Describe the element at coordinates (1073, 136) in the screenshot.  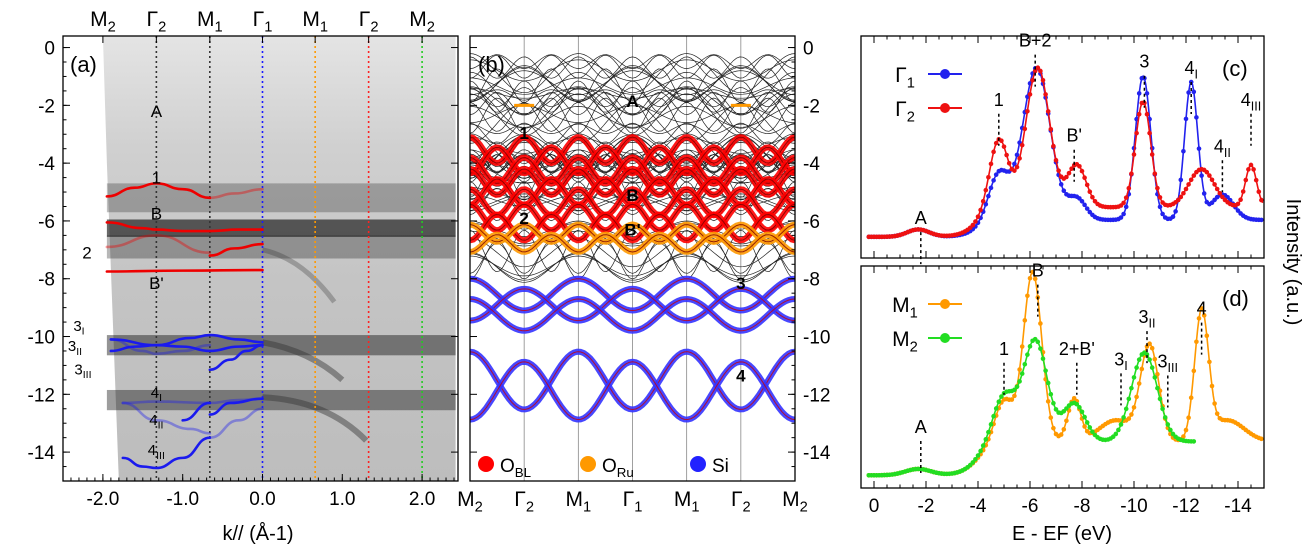
I see `annotation-3: B'` at that location.